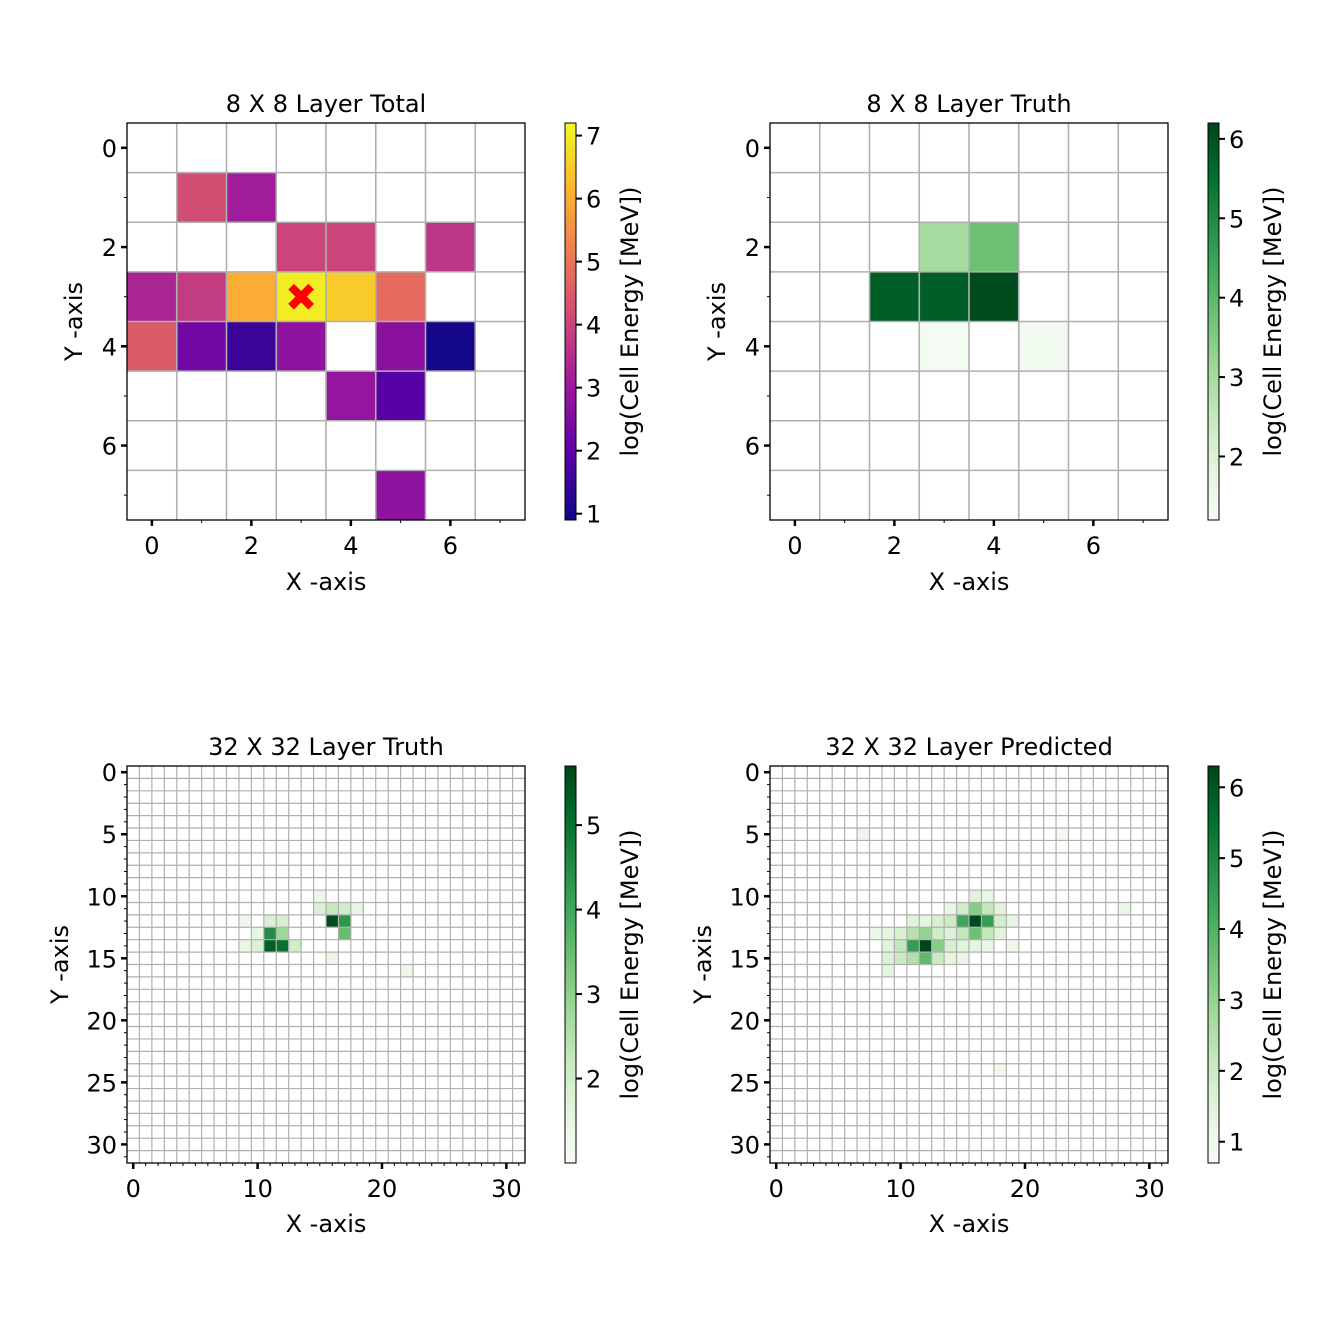  What do you see at coordinates (944, 540) in the screenshot?
I see `x-axis-ticks: 0 2 4 6` at bounding box center [944, 540].